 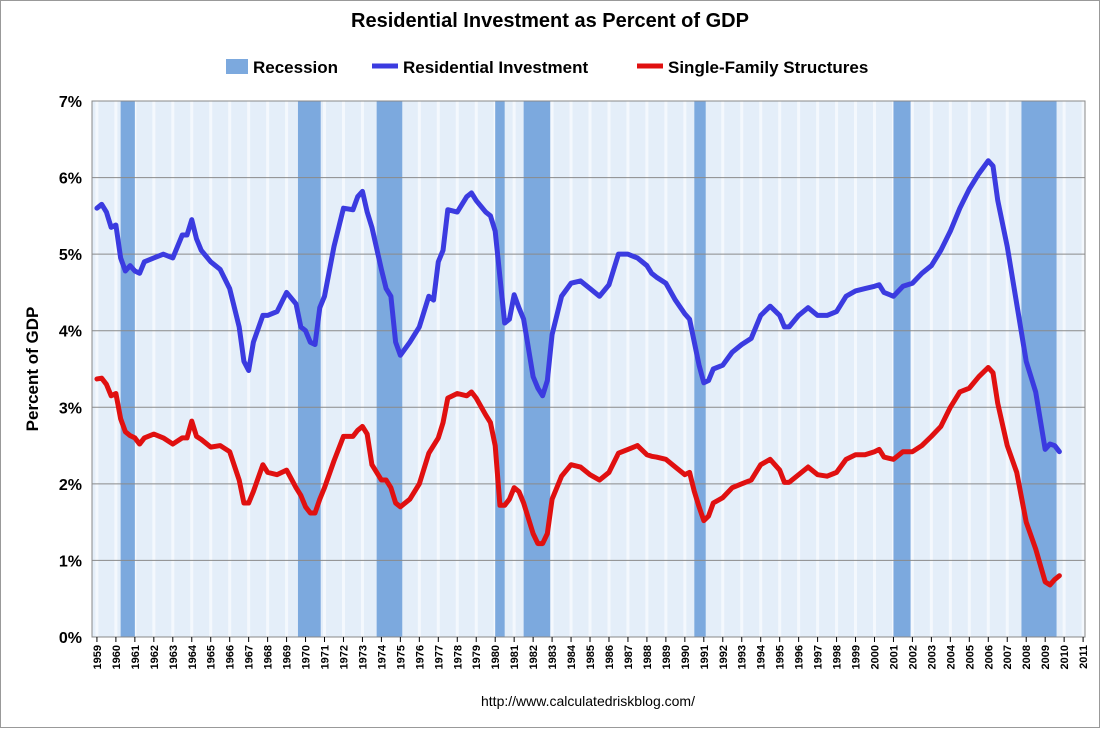 What do you see at coordinates (212, 657) in the screenshot?
I see `x-tick-label: 1965` at bounding box center [212, 657].